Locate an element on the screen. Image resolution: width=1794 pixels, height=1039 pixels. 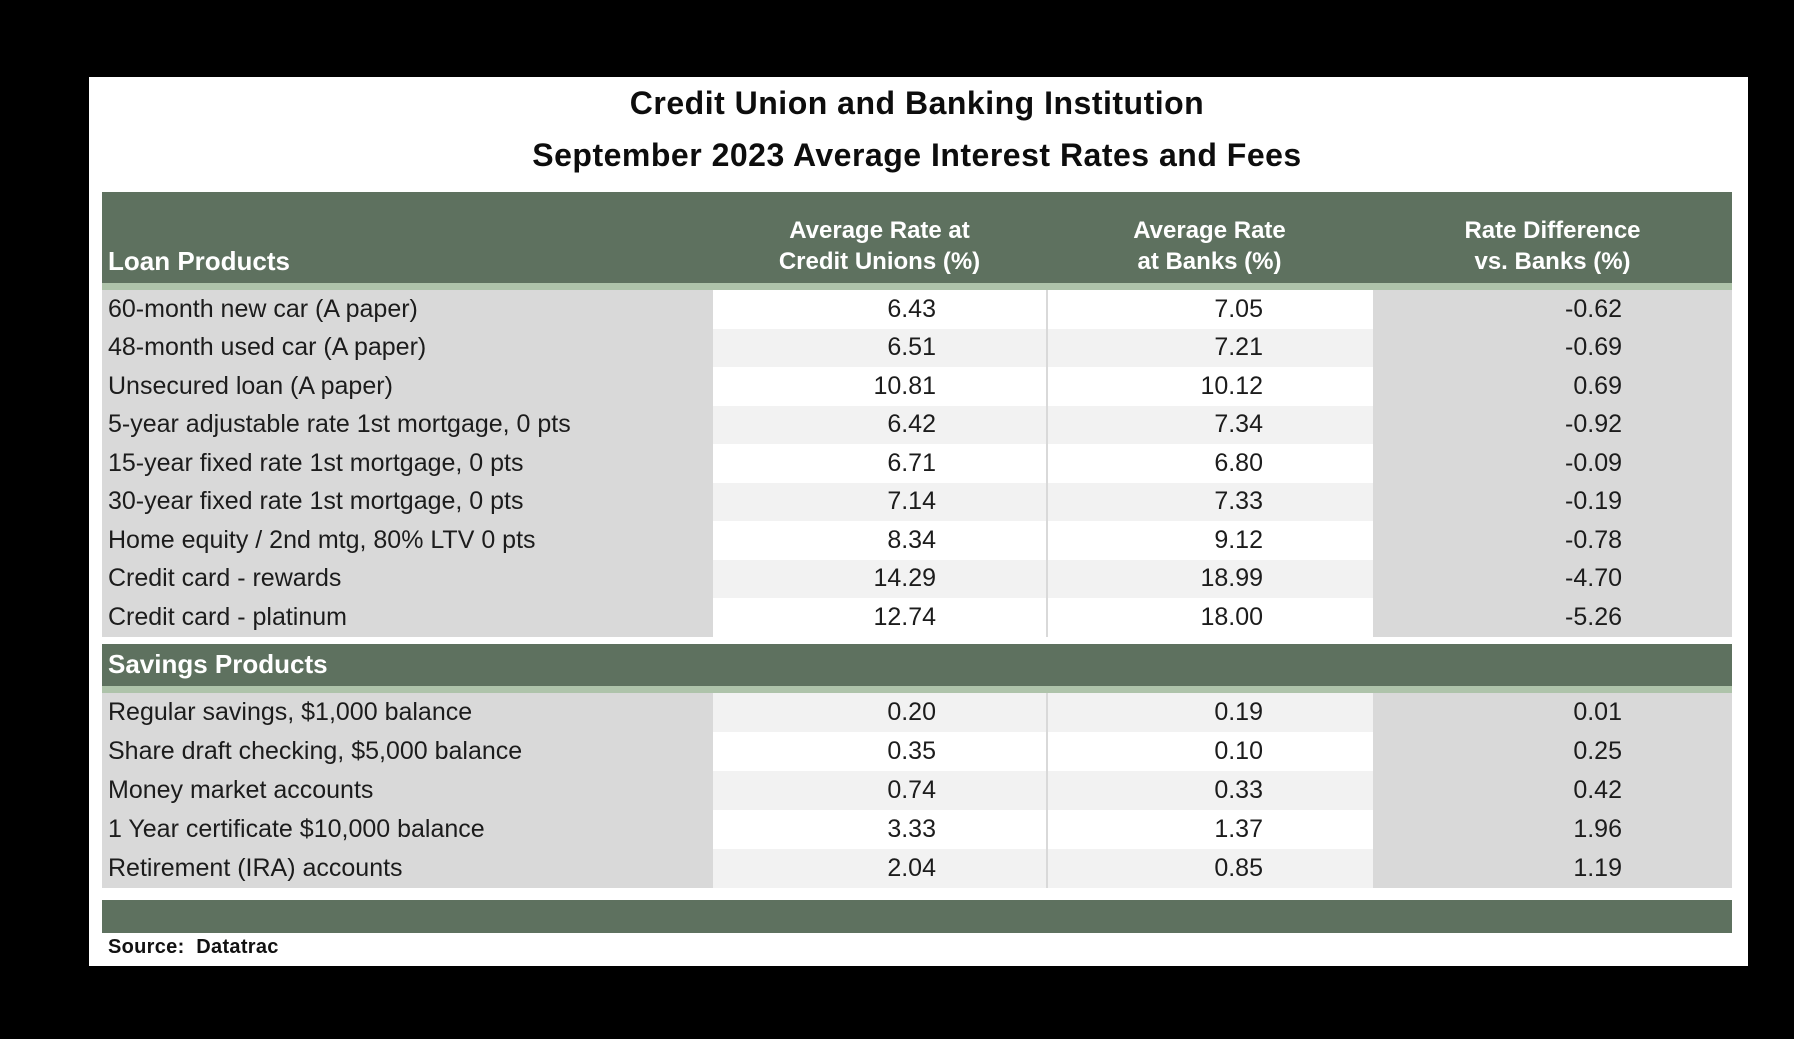
bank-rate: 18.00 is located at coordinates (1209, 617).